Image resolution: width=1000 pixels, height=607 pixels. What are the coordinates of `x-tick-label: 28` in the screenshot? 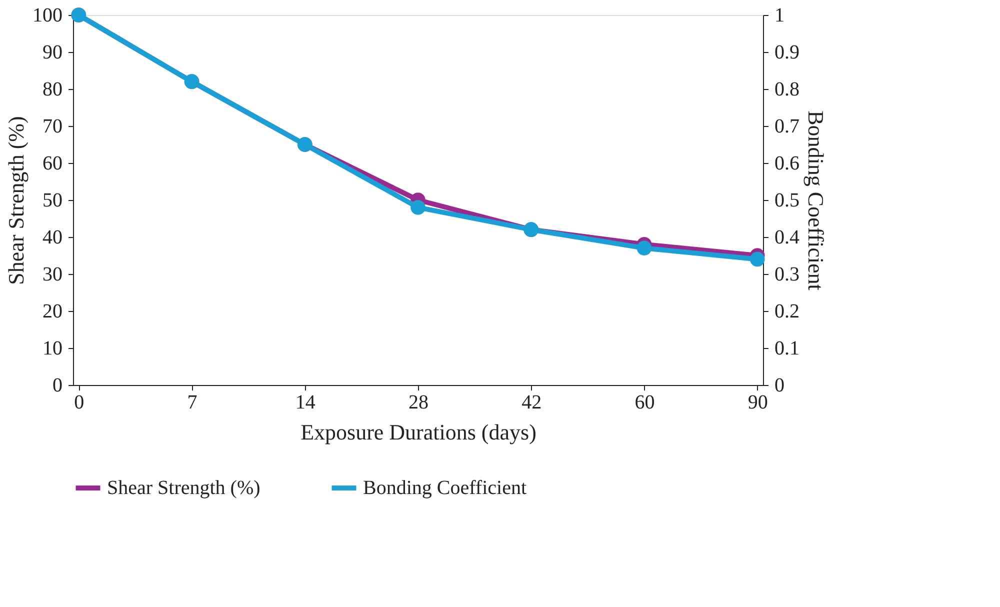 It's located at (418, 403).